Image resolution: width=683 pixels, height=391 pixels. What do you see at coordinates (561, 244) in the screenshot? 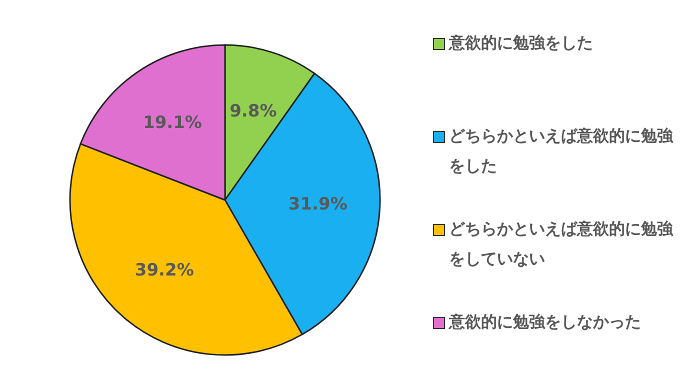
I see `legend-label: どちらかといえば意欲的に勉強をしていない` at bounding box center [561, 244].